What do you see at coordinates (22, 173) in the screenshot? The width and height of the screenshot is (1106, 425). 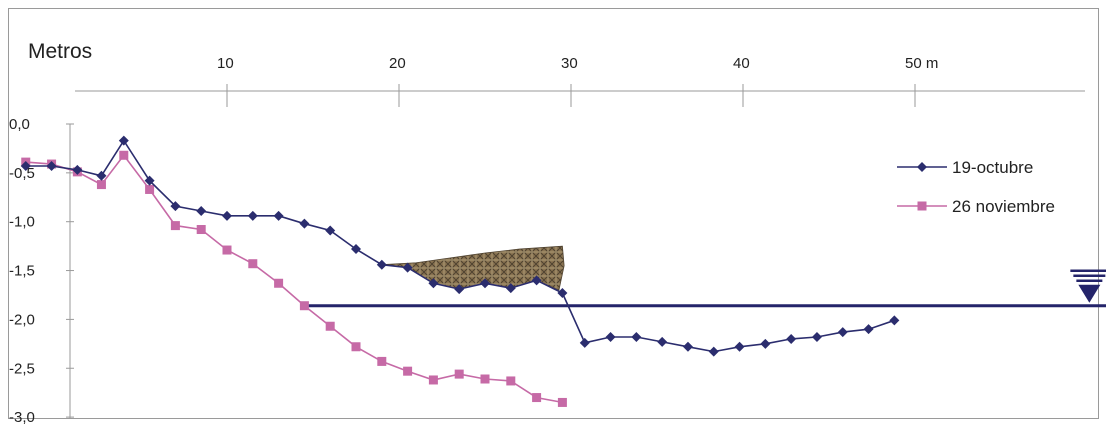 I see `y-tick-label: -0,5` at bounding box center [22, 173].